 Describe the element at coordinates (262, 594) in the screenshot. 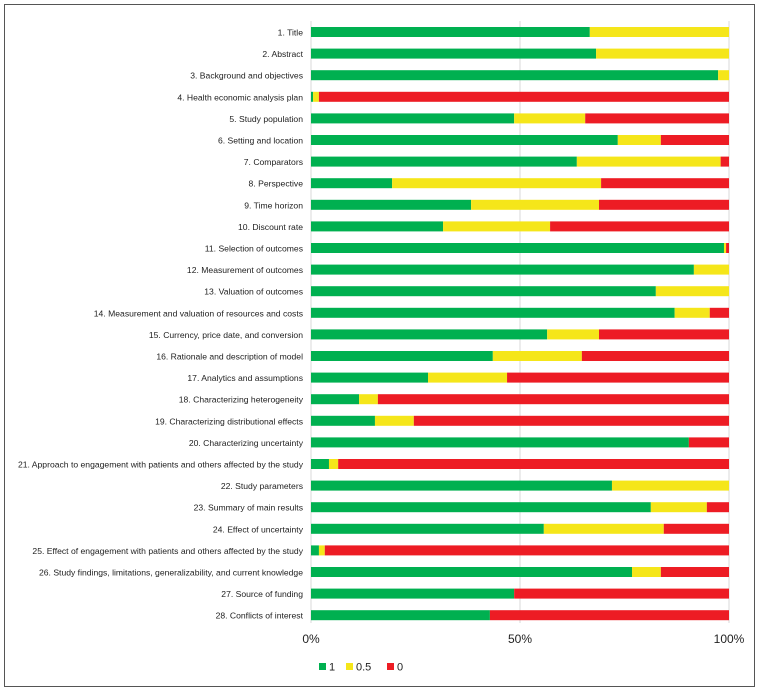

I see `category-label: 27. Source of funding` at that location.